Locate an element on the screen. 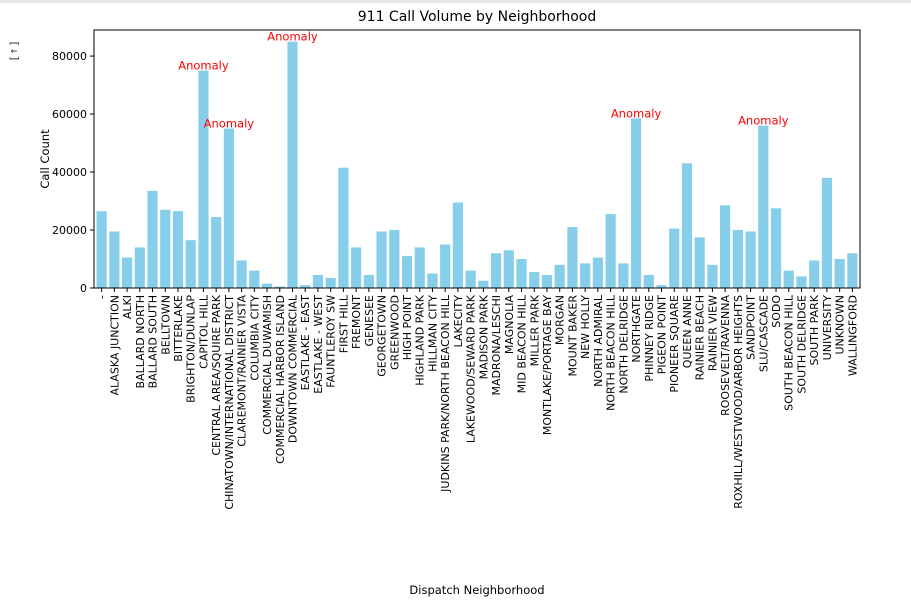  x-tick-label-queen-anne: QUEEN ANNE is located at coordinates (687, 331).